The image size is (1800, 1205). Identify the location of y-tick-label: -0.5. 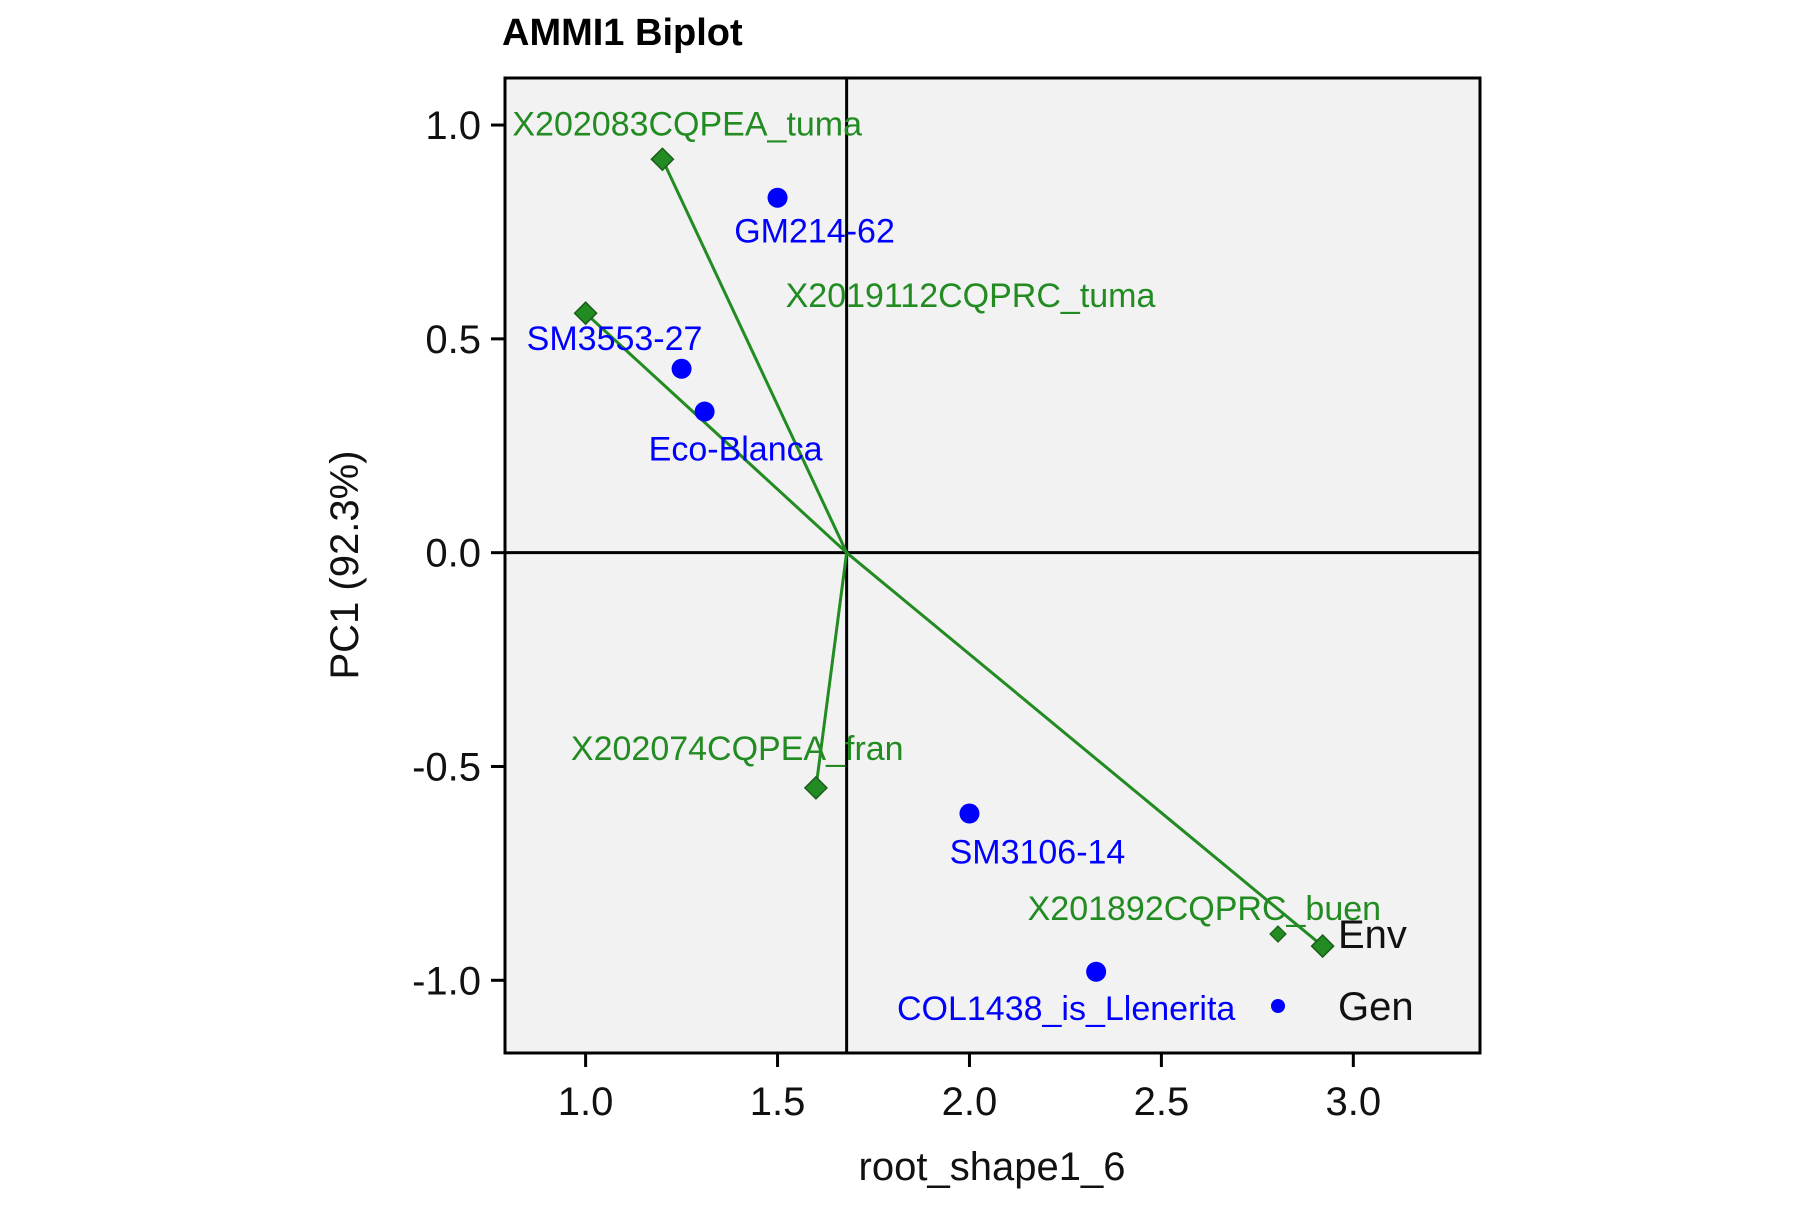
(446, 767).